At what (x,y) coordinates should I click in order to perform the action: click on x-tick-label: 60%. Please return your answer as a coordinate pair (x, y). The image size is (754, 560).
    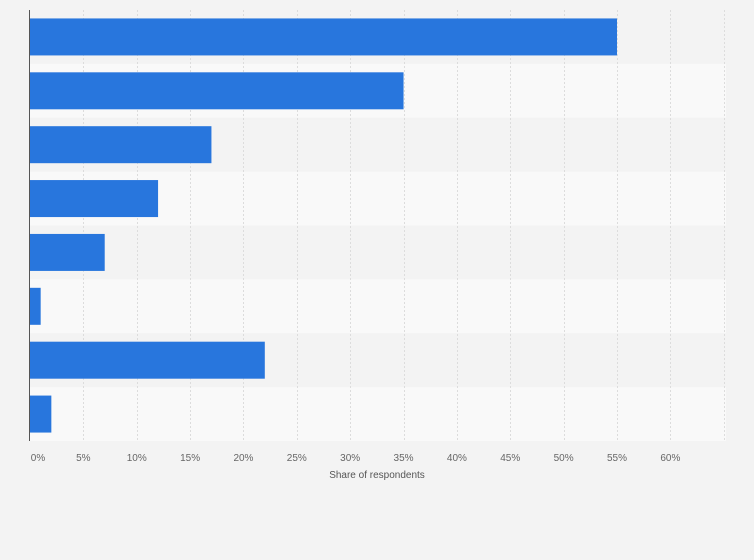
    Looking at the image, I should click on (670, 458).